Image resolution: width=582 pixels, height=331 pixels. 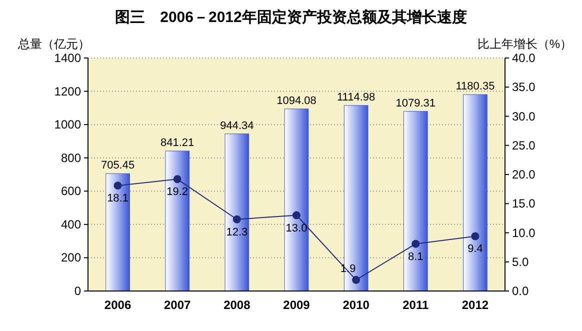 I want to click on y2-tick-label: 30.0, so click(x=524, y=116).